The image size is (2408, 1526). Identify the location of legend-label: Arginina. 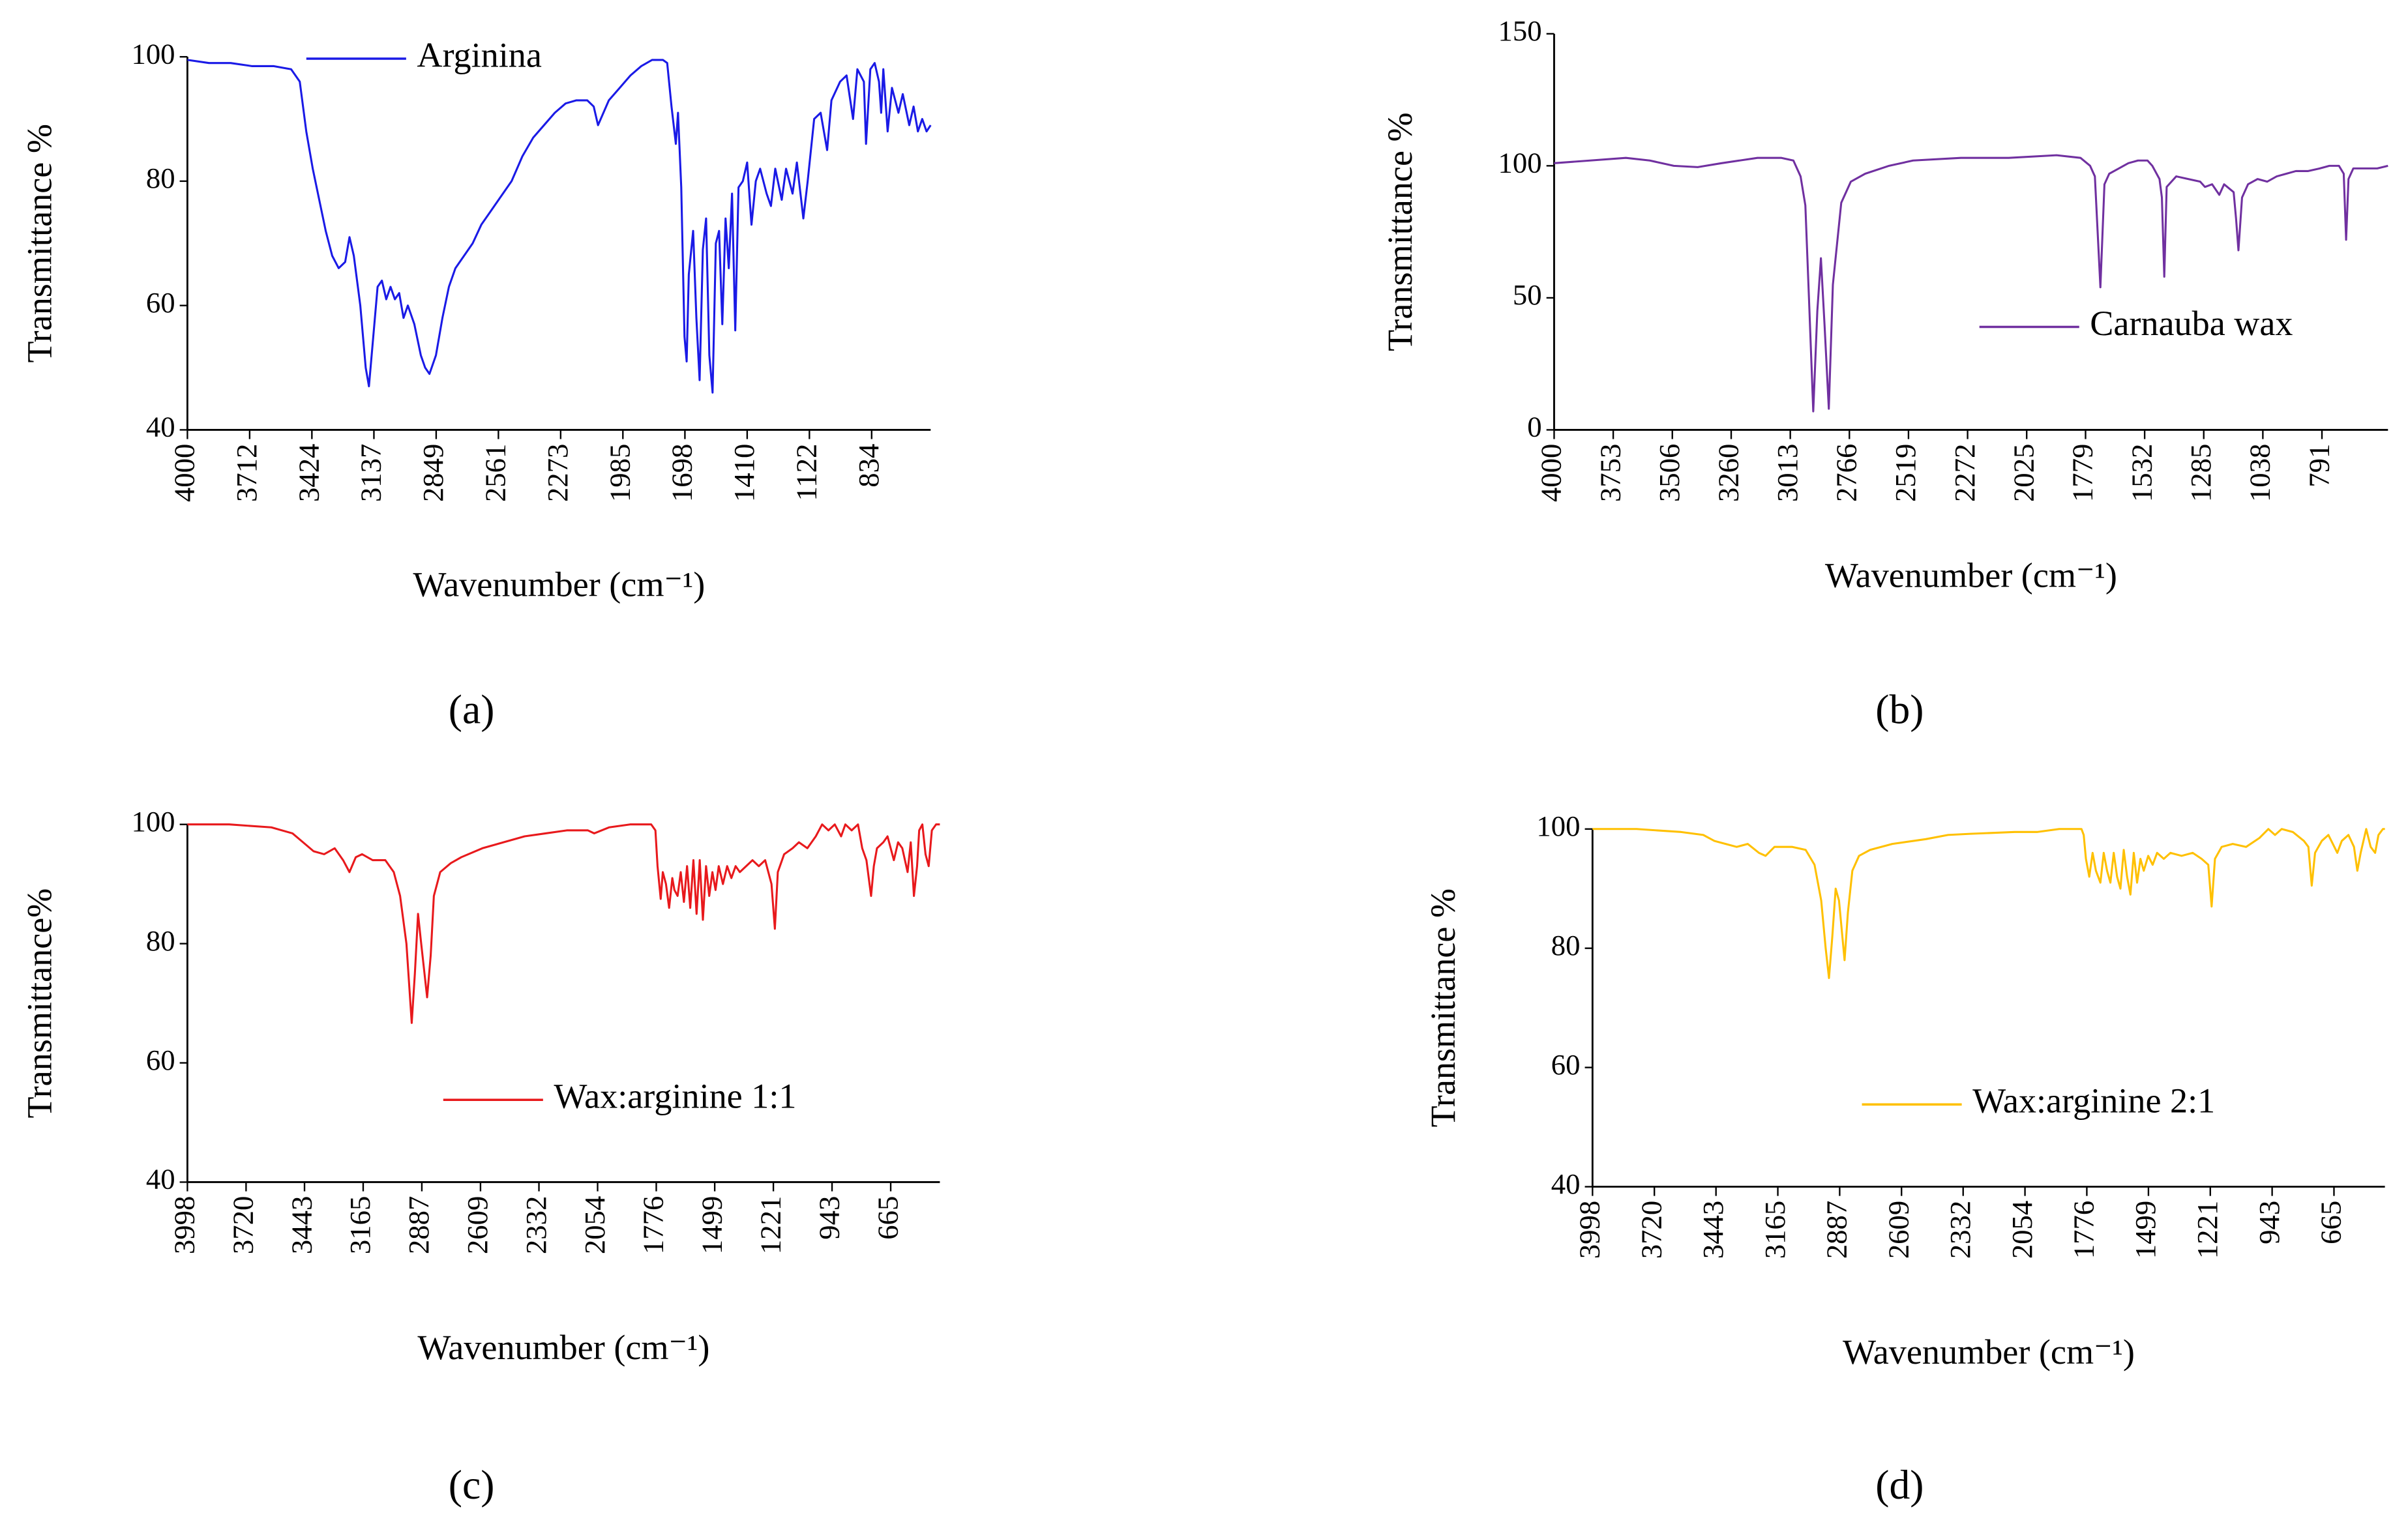
(479, 55).